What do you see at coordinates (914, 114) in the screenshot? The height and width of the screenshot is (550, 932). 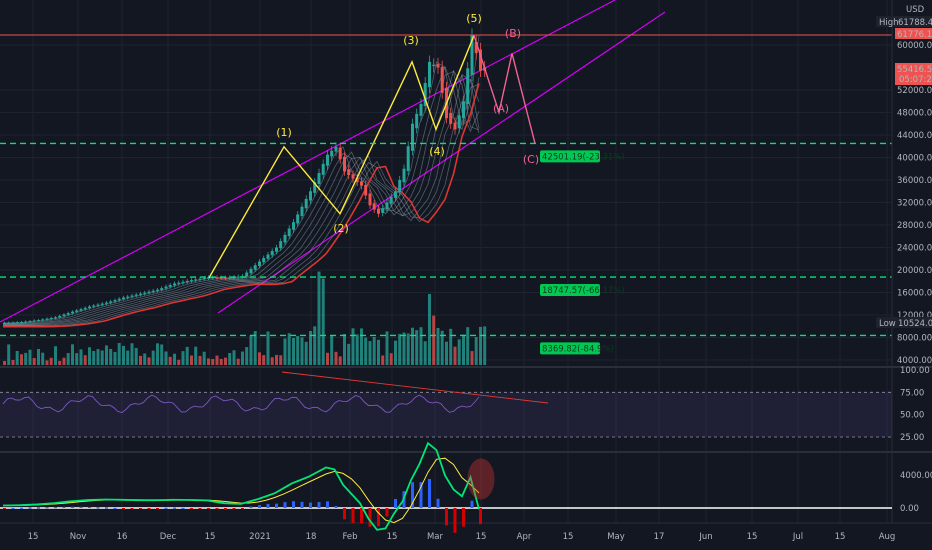 I see `price-tick-label: 48000.00` at bounding box center [914, 114].